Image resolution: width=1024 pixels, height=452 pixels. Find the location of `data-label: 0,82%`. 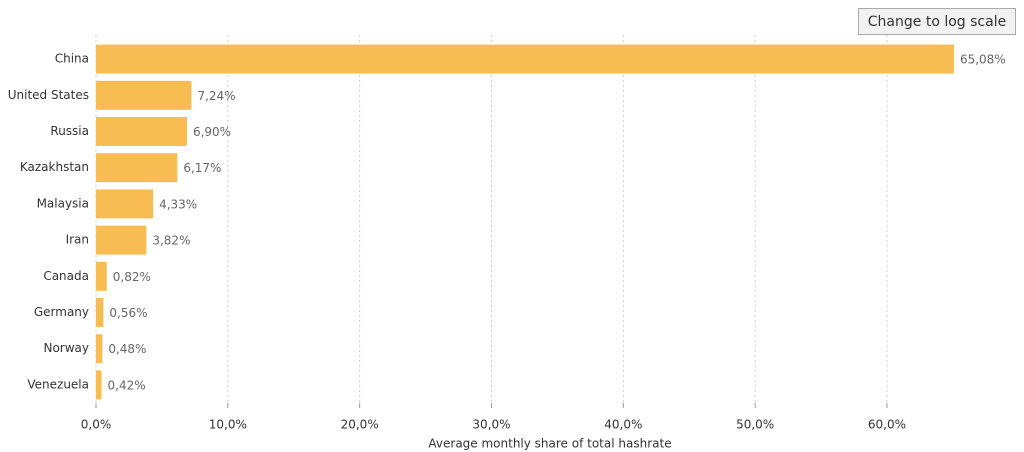

data-label: 0,82% is located at coordinates (132, 277).